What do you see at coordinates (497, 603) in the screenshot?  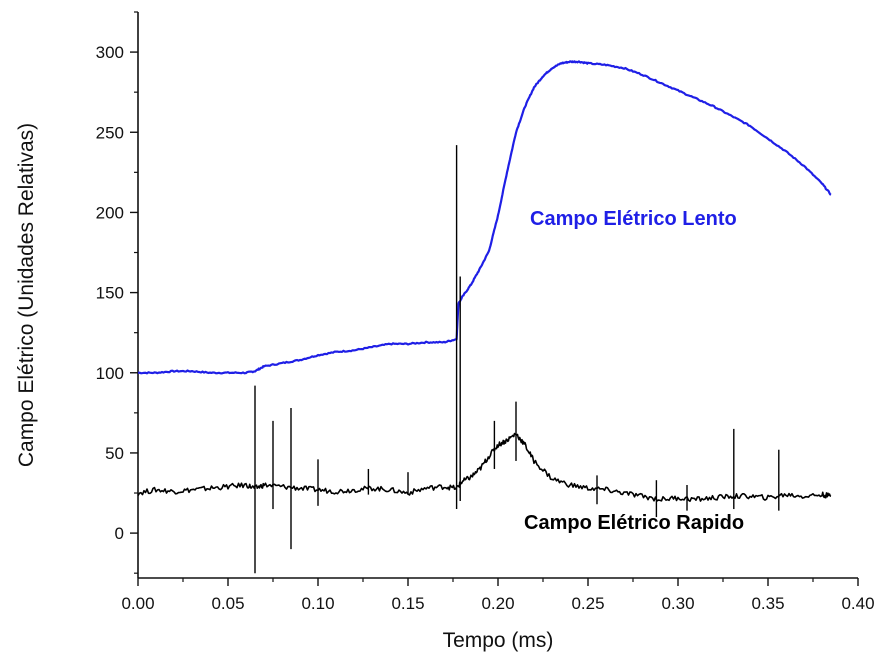 I see `x-tick-label: 0.20` at bounding box center [497, 603].